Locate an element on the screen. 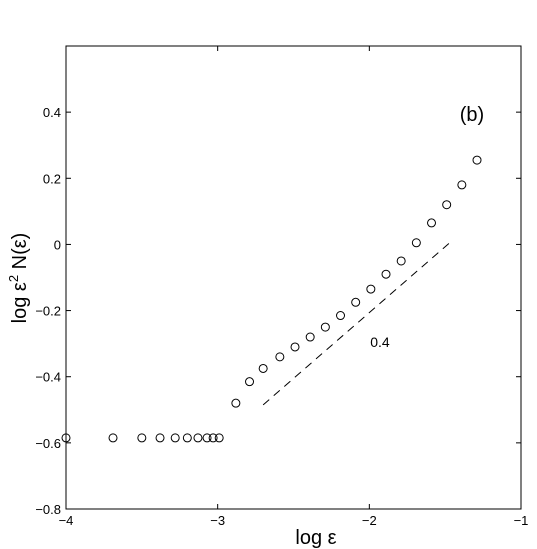 Image resolution: width=537 pixels, height=549 pixels. y-tick-label: −0.6 is located at coordinates (48, 443).